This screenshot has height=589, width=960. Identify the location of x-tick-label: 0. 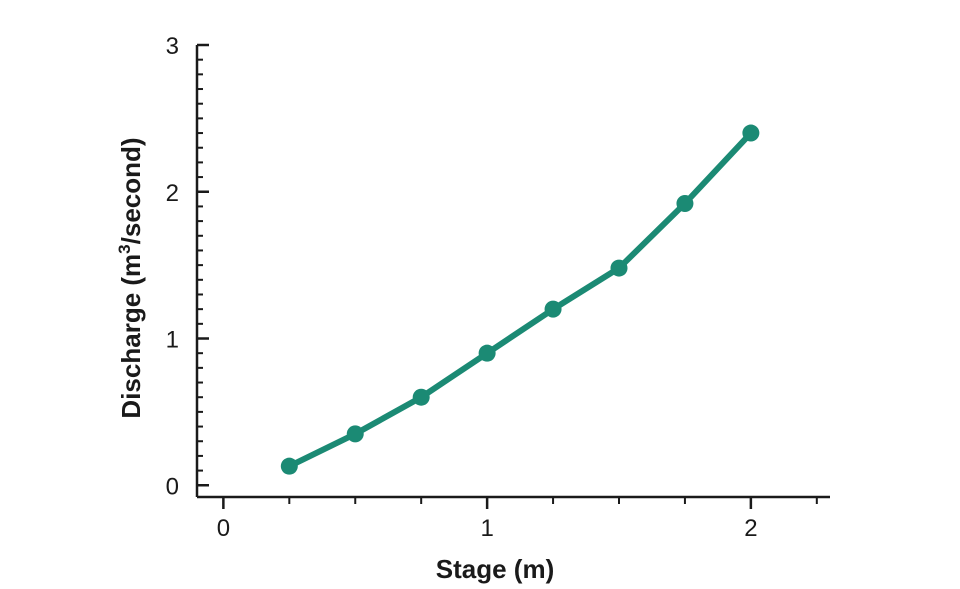
(223, 528).